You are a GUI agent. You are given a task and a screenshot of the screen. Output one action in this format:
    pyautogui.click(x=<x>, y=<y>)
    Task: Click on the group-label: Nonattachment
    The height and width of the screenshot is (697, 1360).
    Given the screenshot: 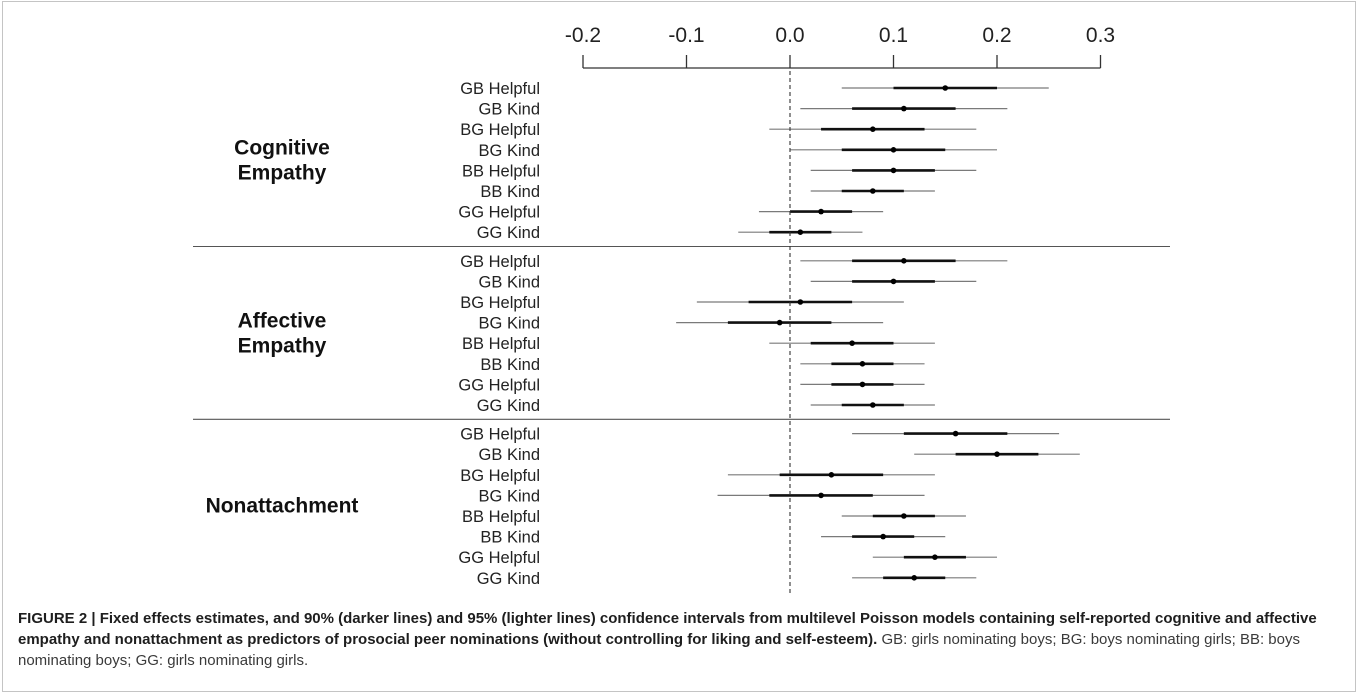 What is the action you would take?
    pyautogui.click(x=282, y=506)
    